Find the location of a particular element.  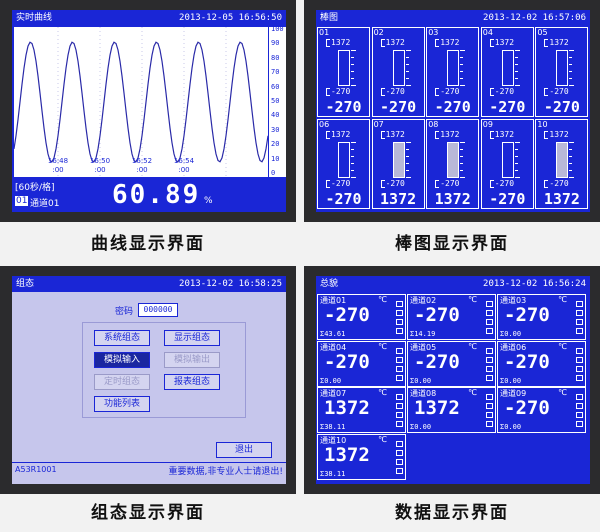

menu-button: 模拟输入 is located at coordinates (122, 360).